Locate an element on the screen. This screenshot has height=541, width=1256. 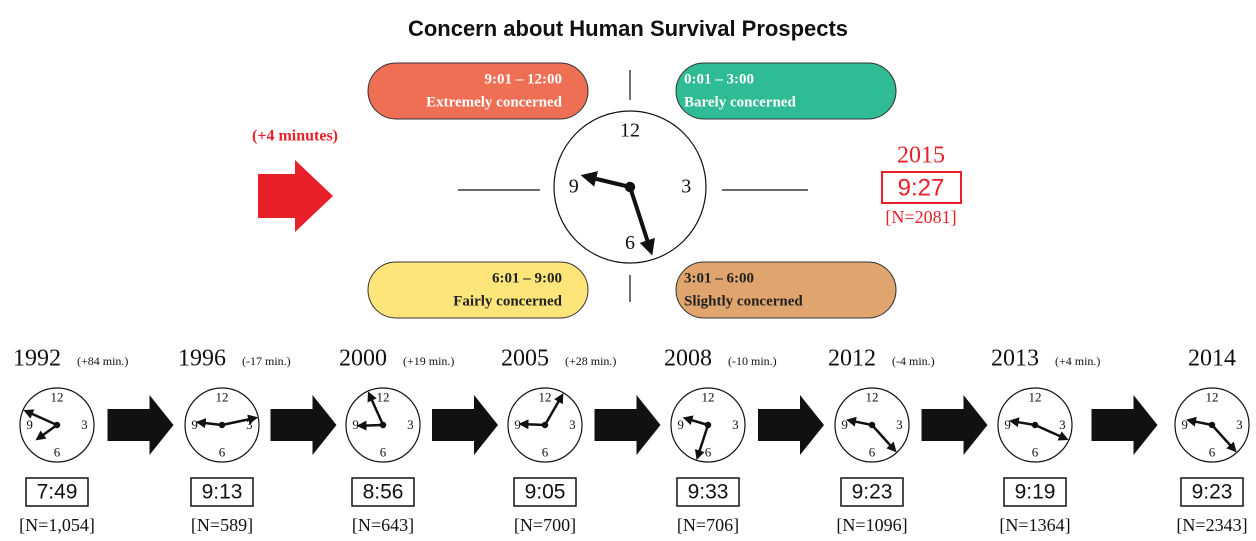
sample-size: [N=1,054] is located at coordinates (57, 525).